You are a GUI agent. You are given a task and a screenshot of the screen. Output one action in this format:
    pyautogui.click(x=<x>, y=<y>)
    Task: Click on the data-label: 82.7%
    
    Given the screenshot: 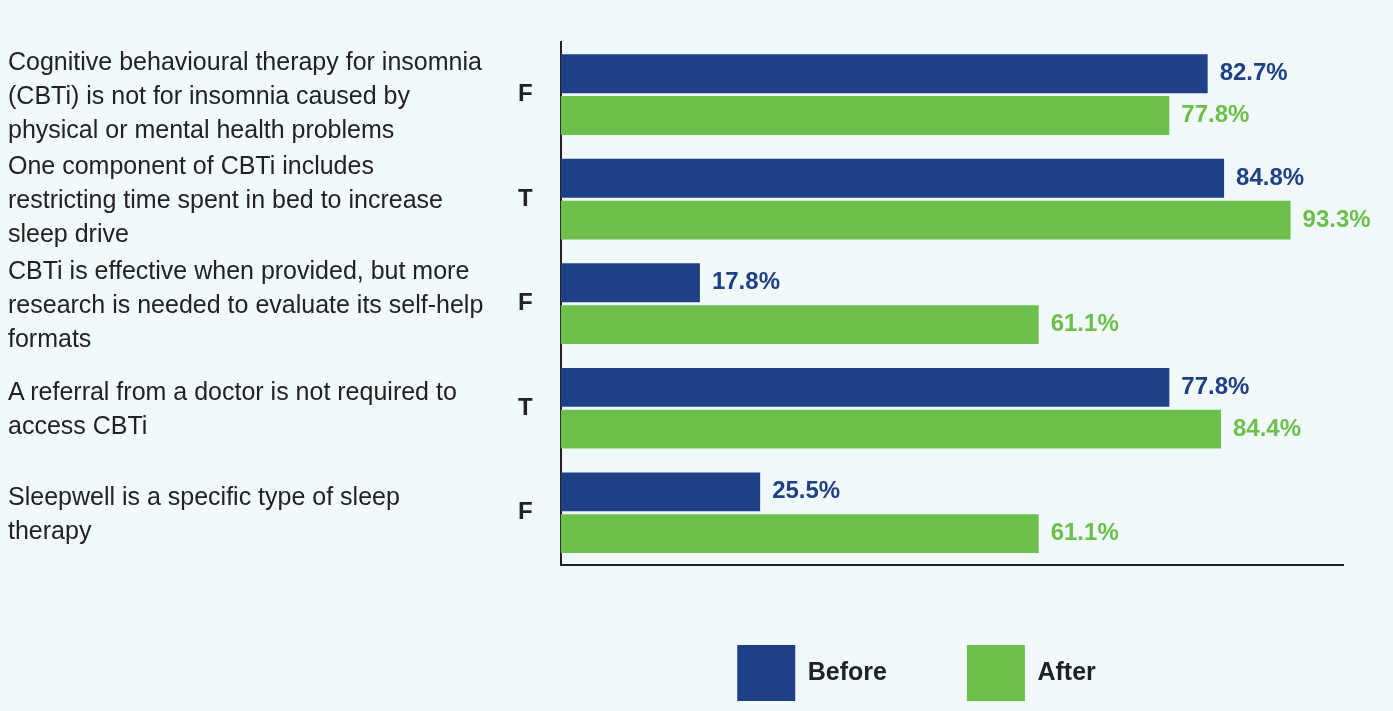 What is the action you would take?
    pyautogui.click(x=1253, y=72)
    